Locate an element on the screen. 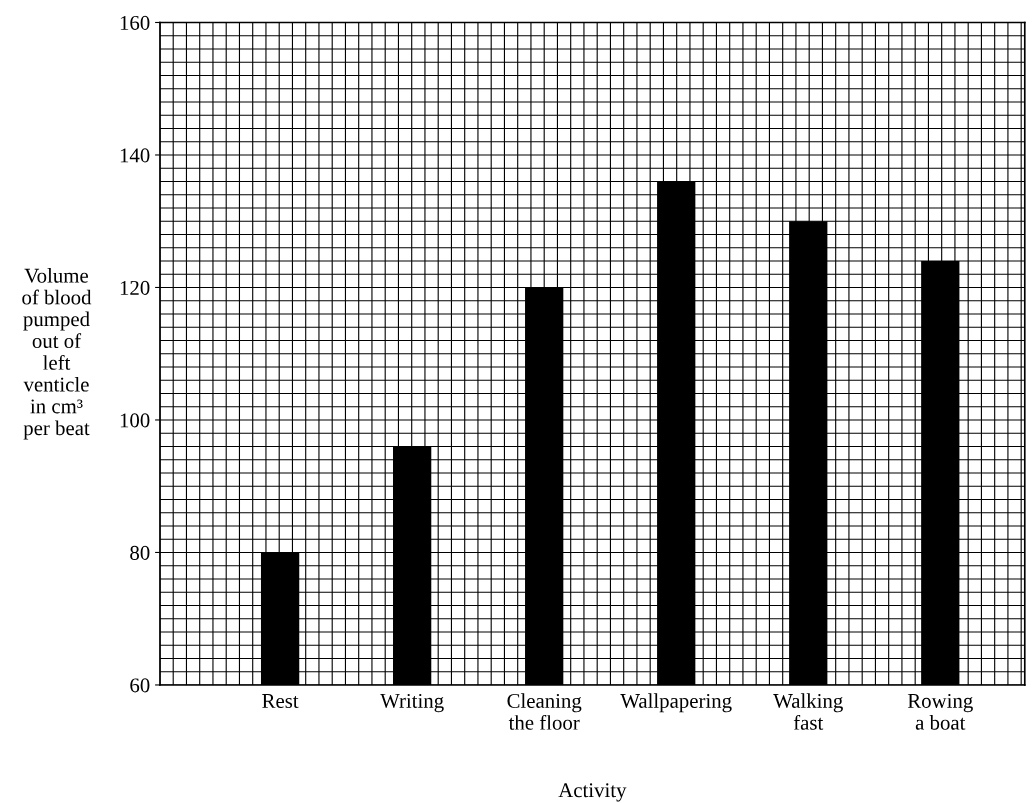 Image resolution: width=1032 pixels, height=803 pixels. x-tick-label: Rest is located at coordinates (280, 701).